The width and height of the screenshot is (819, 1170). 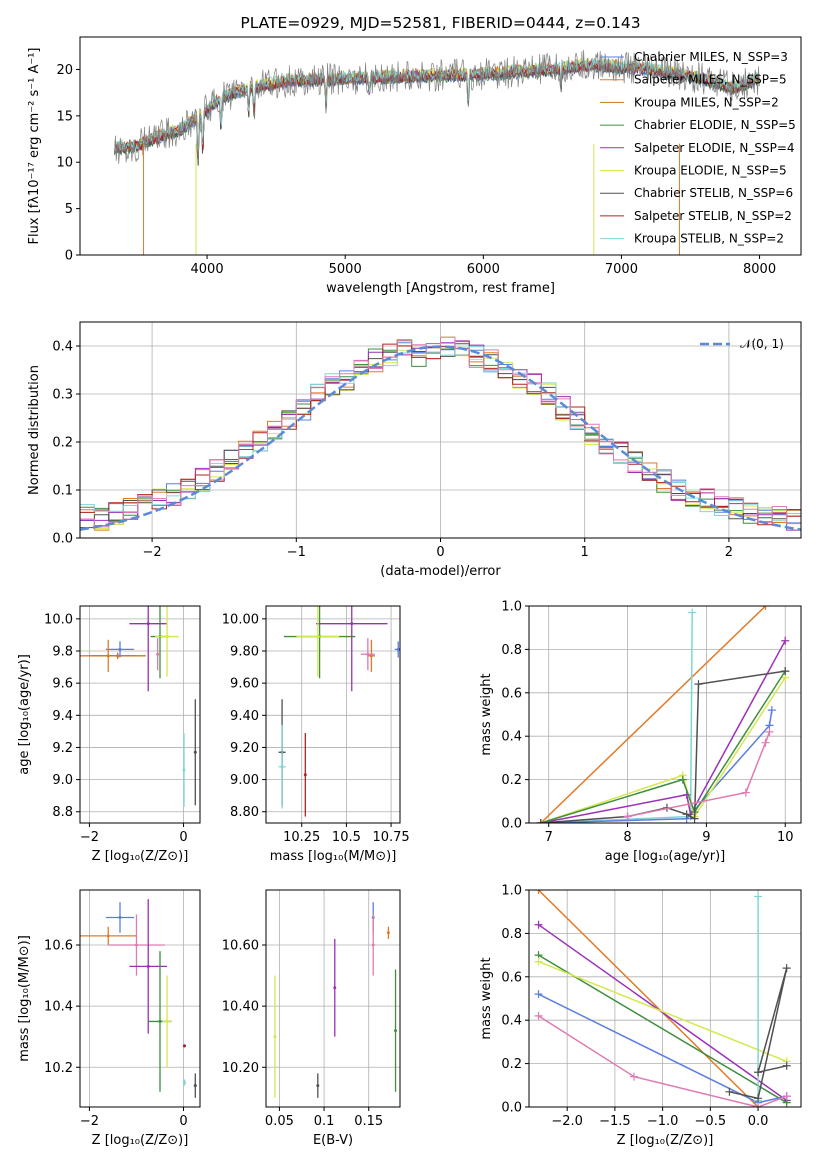 I want to click on x-tick-label: 10.75, so click(x=390, y=837).